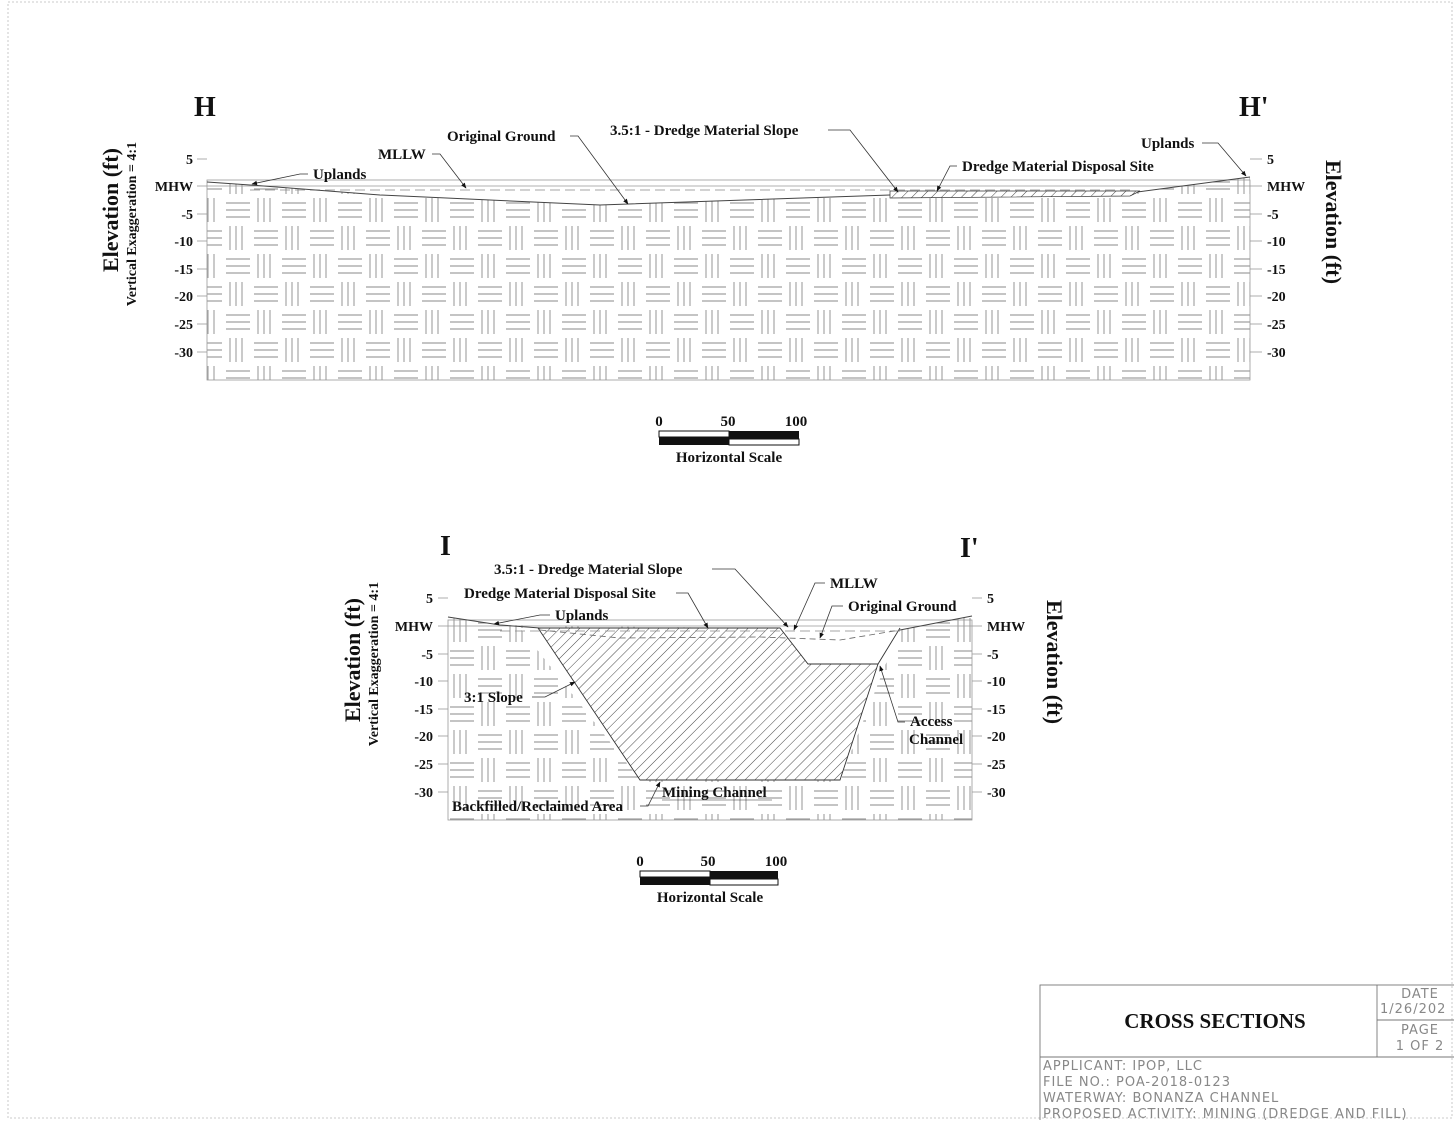  I want to click on section-i-left-axis-title: Elevation (ft), so click(352, 660).